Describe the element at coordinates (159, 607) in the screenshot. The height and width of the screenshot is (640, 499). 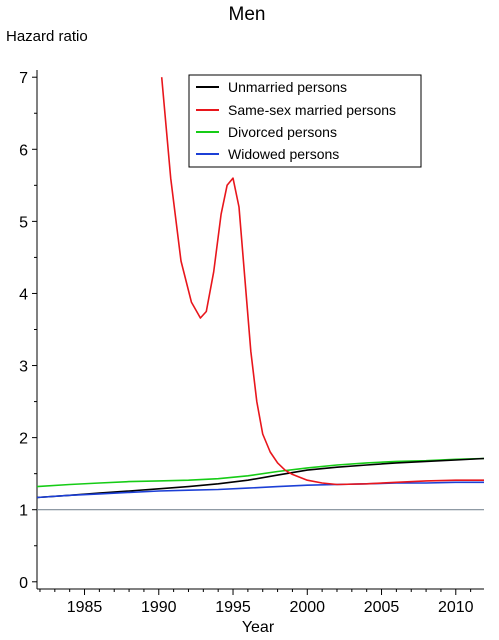
I see `x-tick-label: 1990` at that location.